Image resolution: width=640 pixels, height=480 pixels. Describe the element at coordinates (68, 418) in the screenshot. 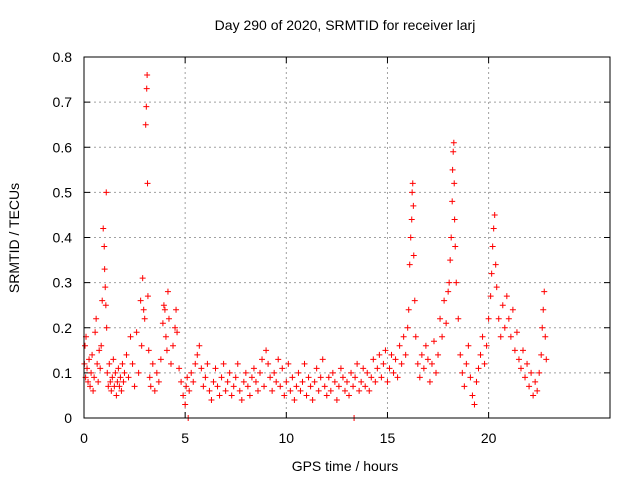

I see `y-tick-label: 0` at that location.